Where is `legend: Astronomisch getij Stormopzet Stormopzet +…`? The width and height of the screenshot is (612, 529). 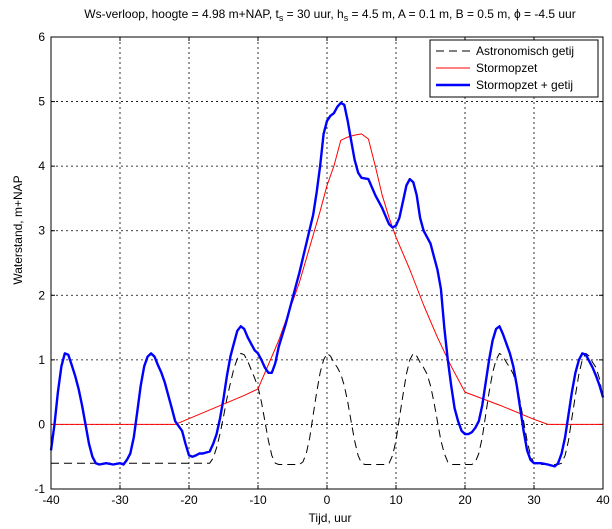
legend: Astronomisch getij Stormopzet Stormopzet +… is located at coordinates (514, 68).